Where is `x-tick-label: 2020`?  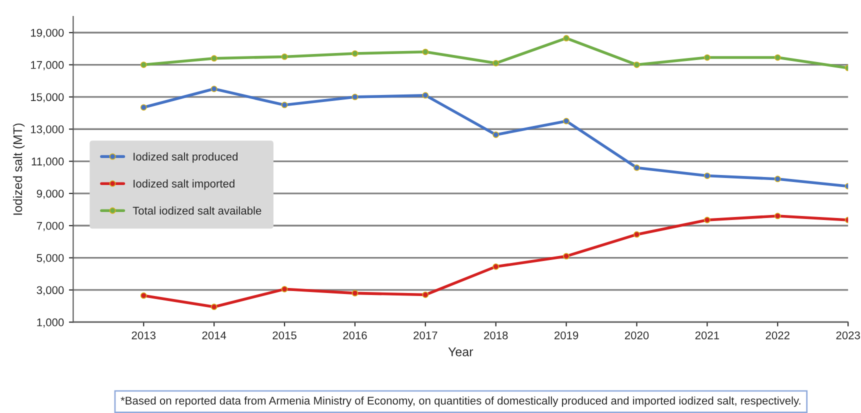
x-tick-label: 2020 is located at coordinates (636, 335).